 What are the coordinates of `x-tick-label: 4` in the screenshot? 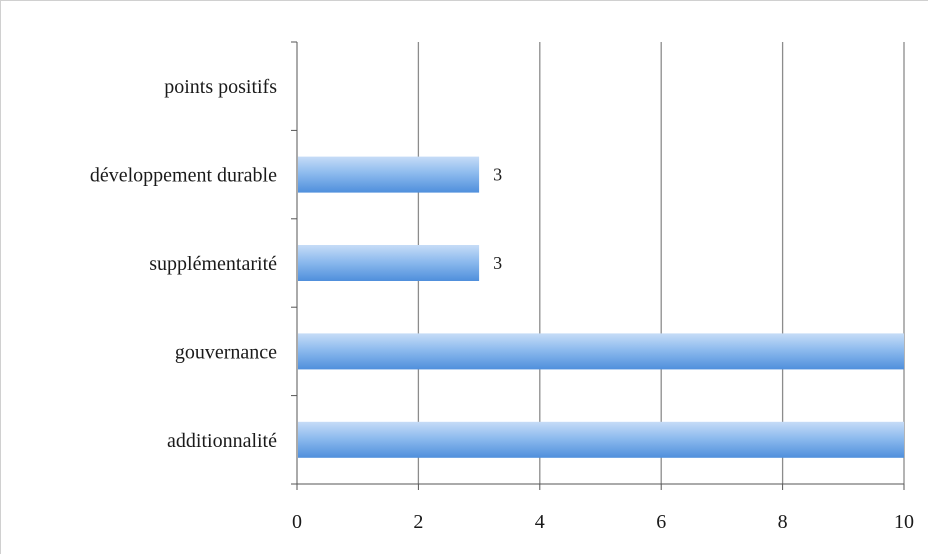 It's located at (540, 522).